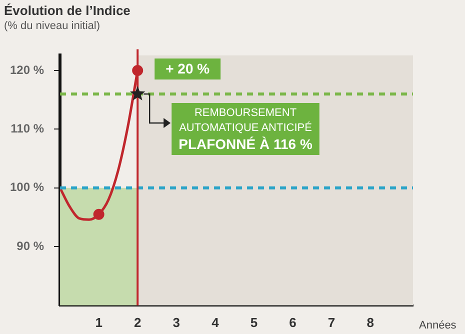  What do you see at coordinates (52, 26) in the screenshot?
I see `chart-subtitle: (% du niveau initial)` at bounding box center [52, 26].